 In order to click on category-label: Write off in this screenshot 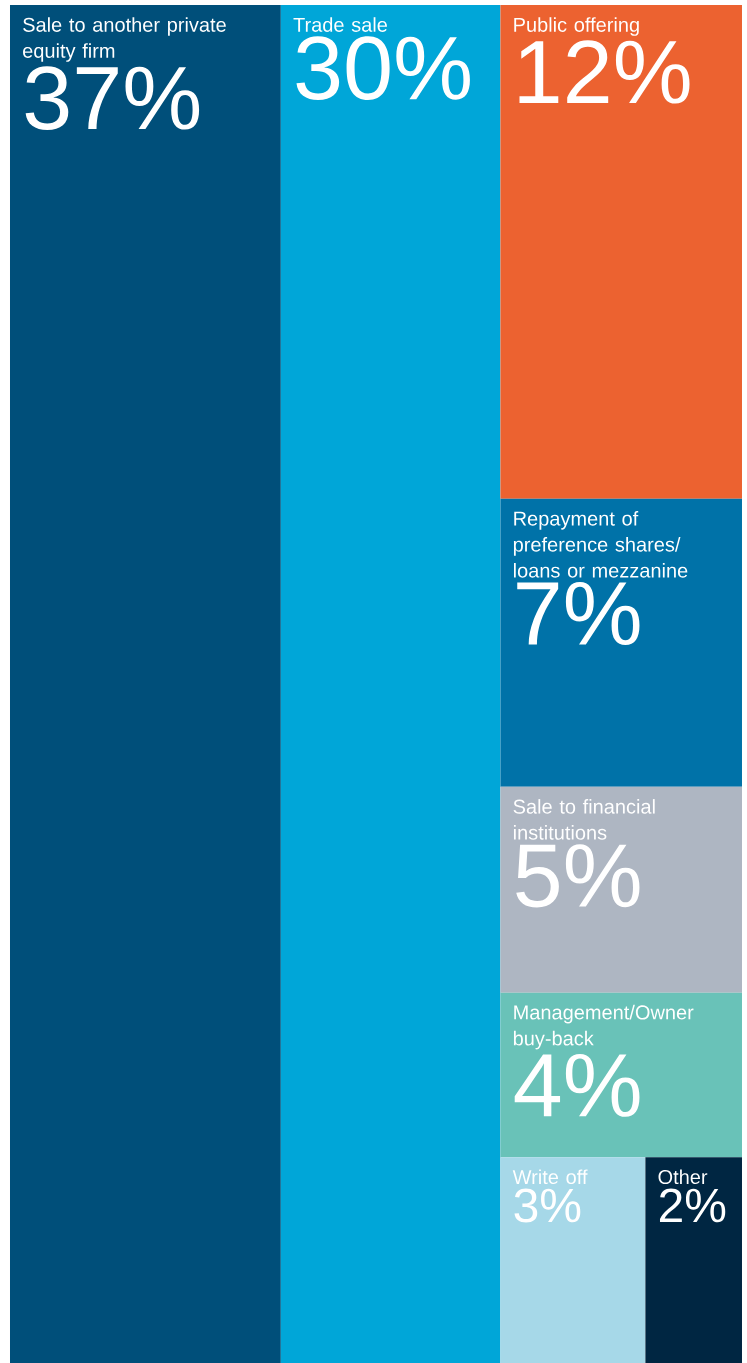, I will do `click(550, 1177)`.